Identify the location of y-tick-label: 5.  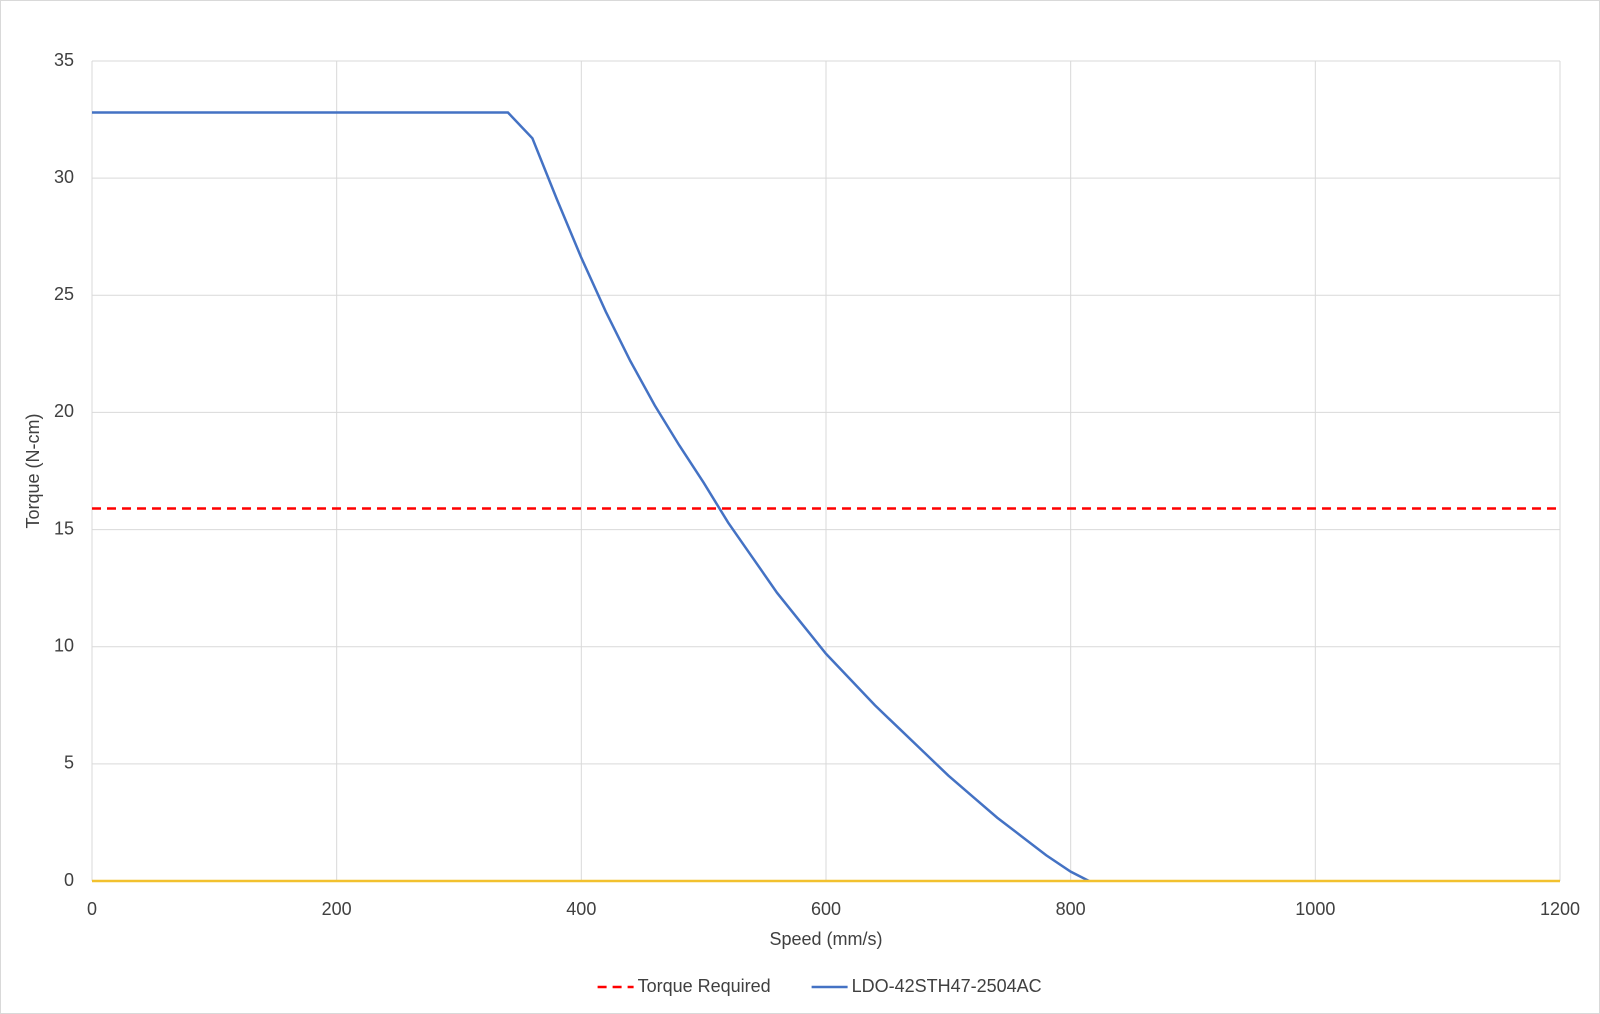
(69, 763).